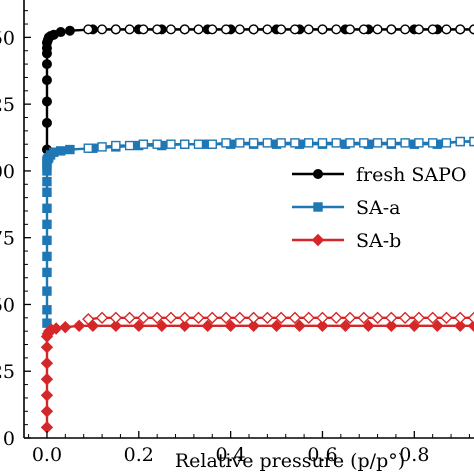 This screenshot has height=474, width=474. I want to click on y-tick-label: 150, so click(7, 38).